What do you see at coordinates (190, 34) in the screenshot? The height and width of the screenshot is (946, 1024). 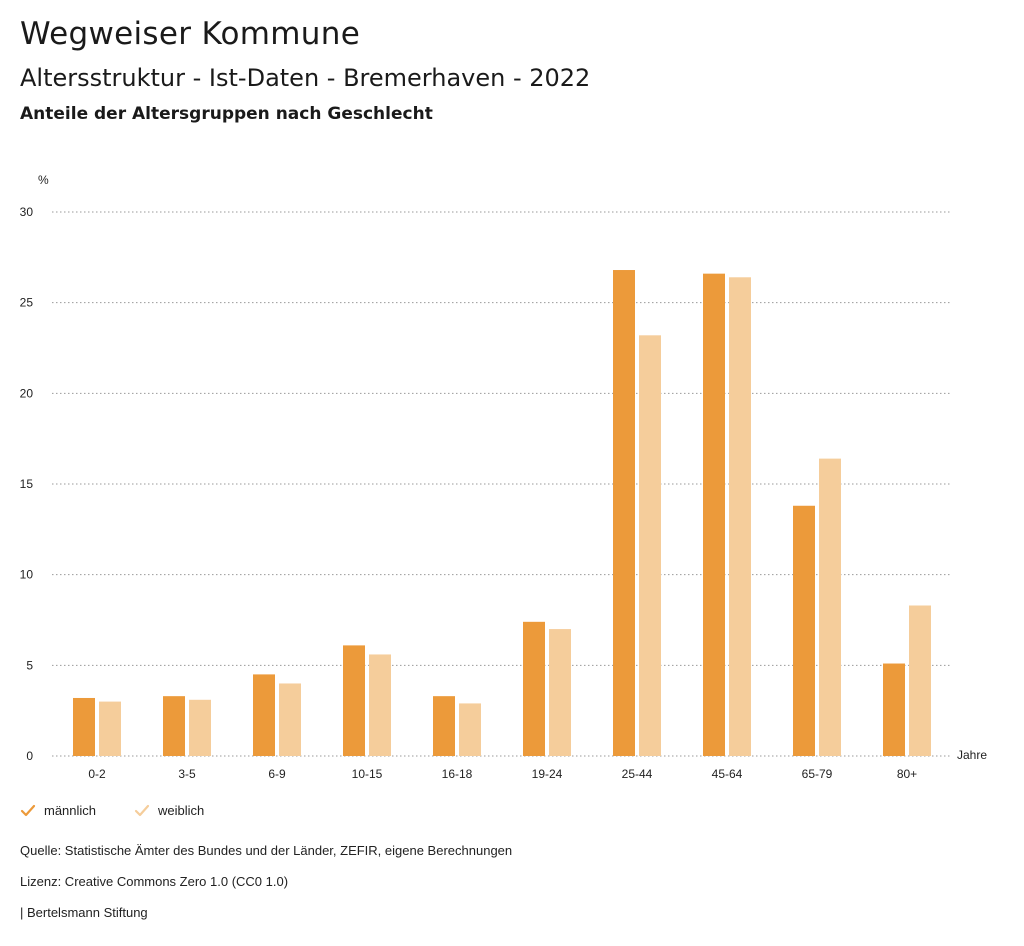 I see `page-title: Wegweiser Kommune` at bounding box center [190, 34].